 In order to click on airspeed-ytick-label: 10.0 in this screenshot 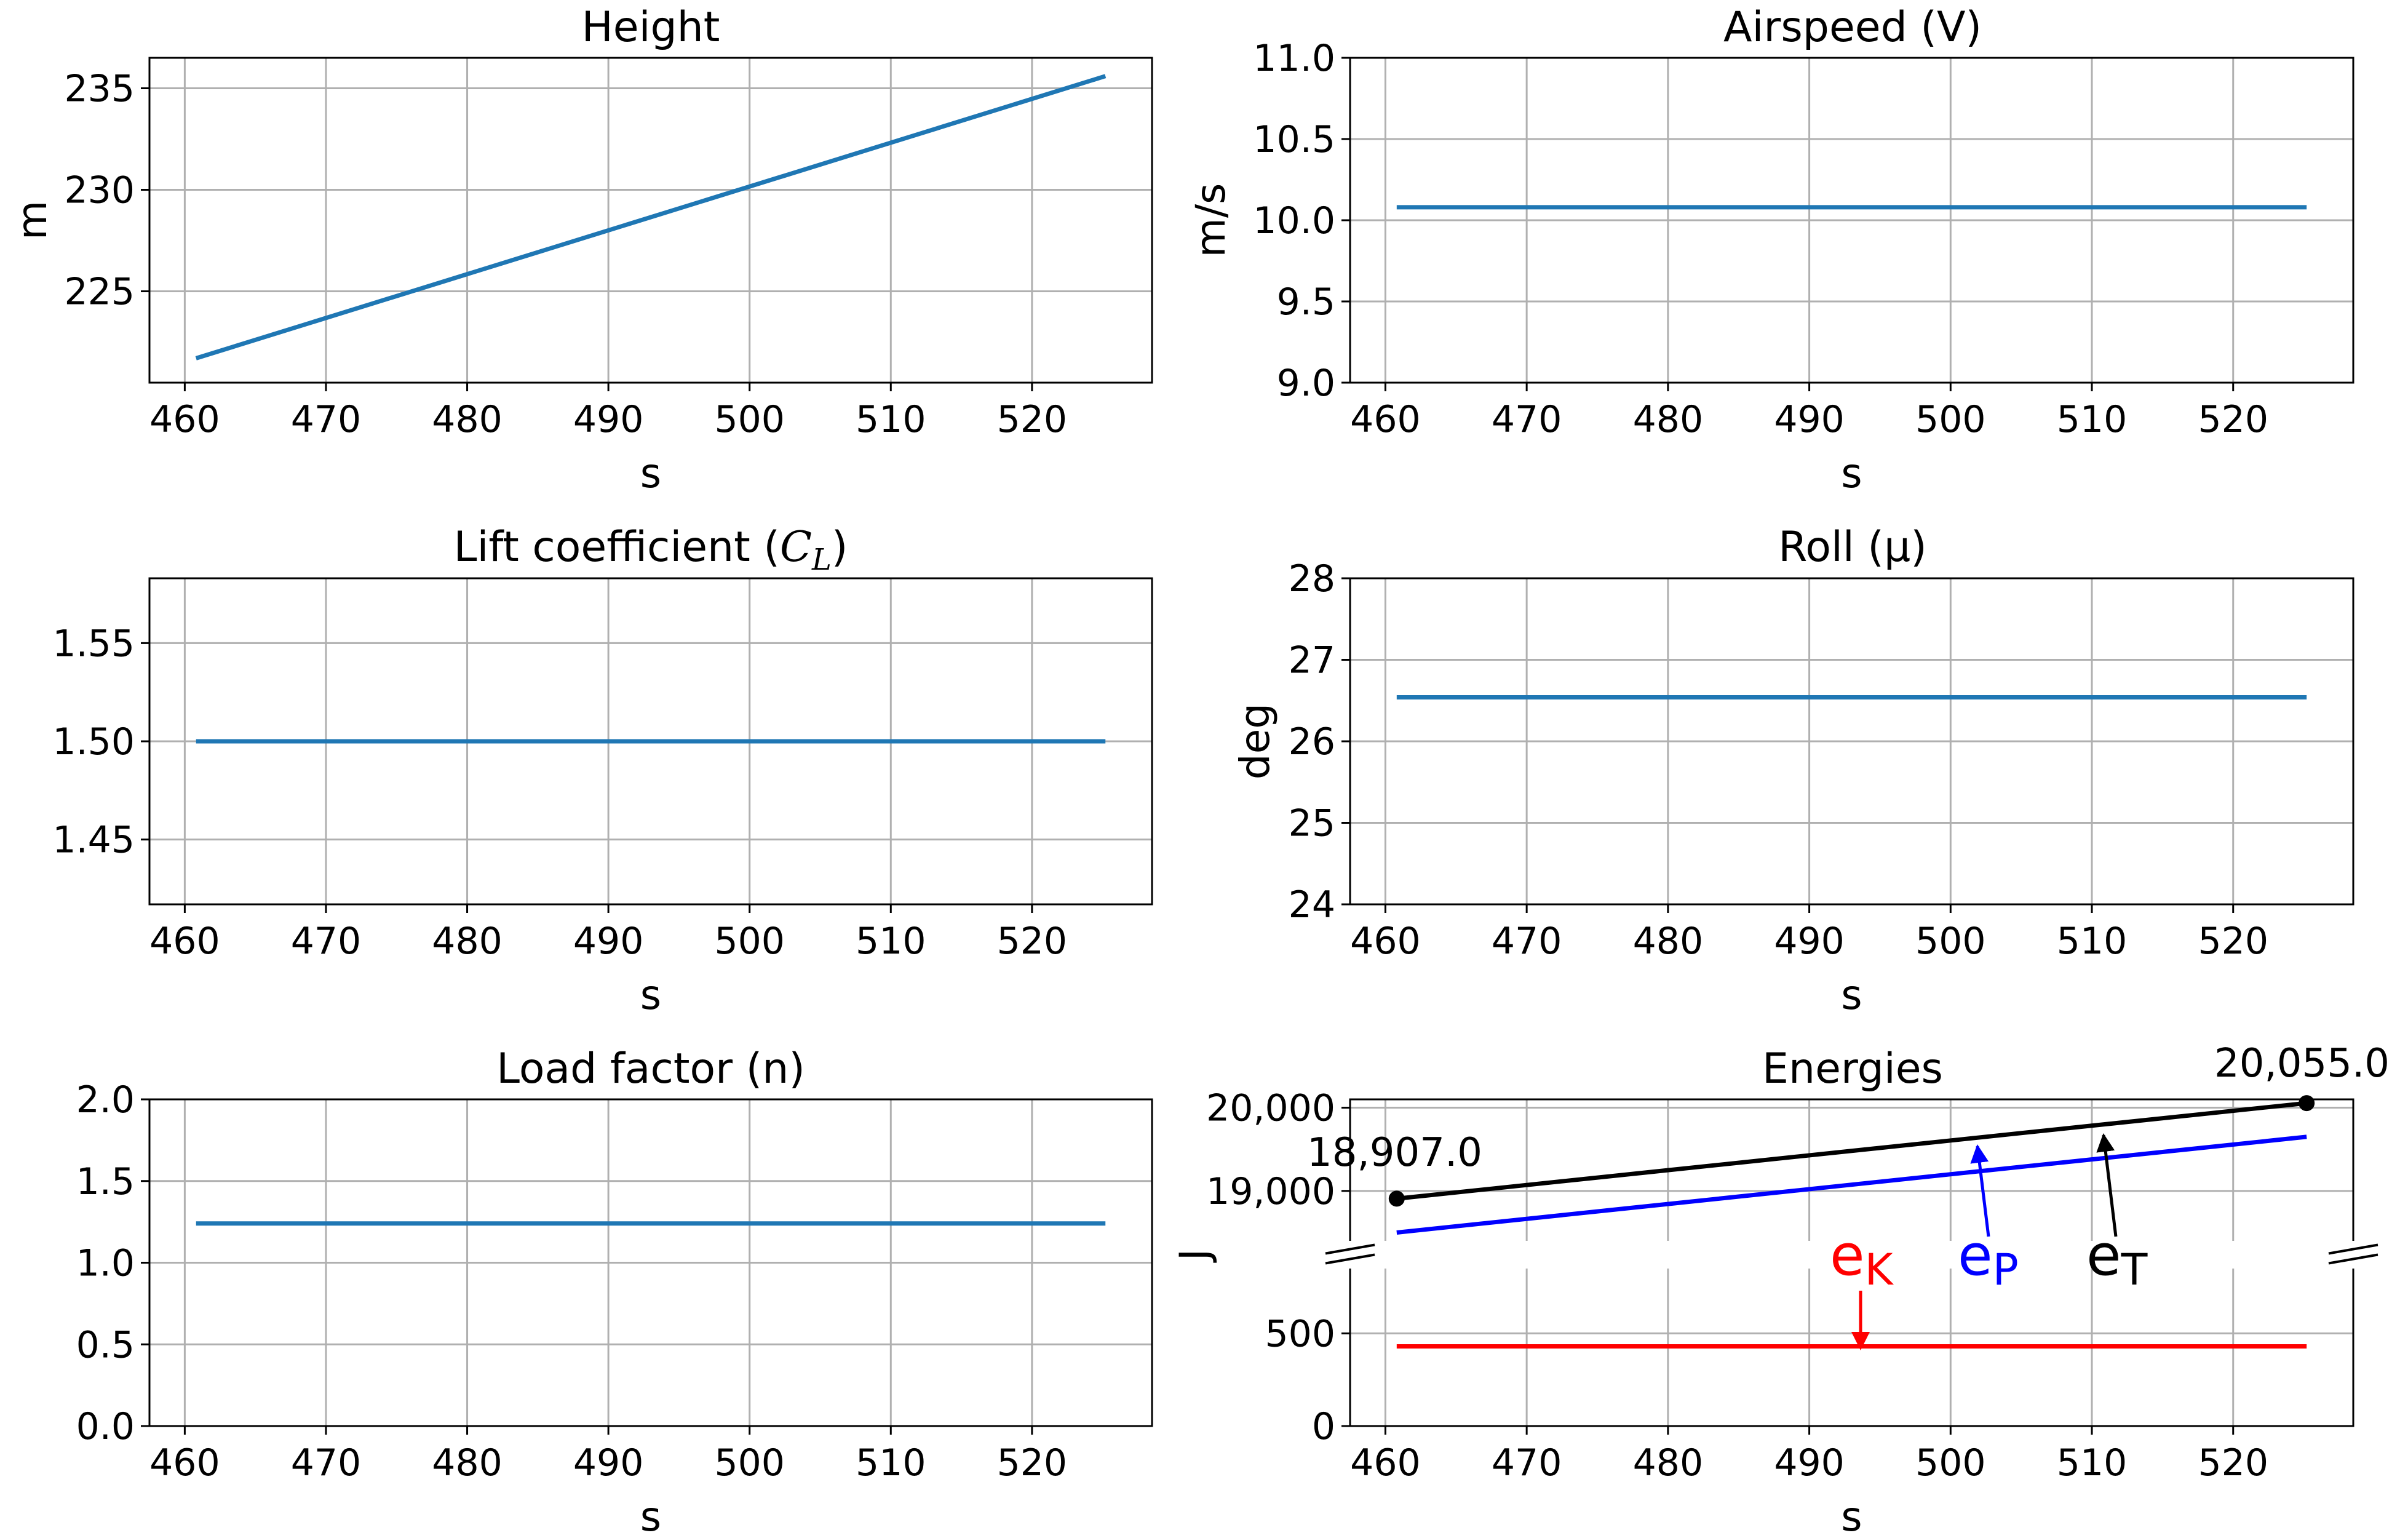, I will do `click(1294, 220)`.